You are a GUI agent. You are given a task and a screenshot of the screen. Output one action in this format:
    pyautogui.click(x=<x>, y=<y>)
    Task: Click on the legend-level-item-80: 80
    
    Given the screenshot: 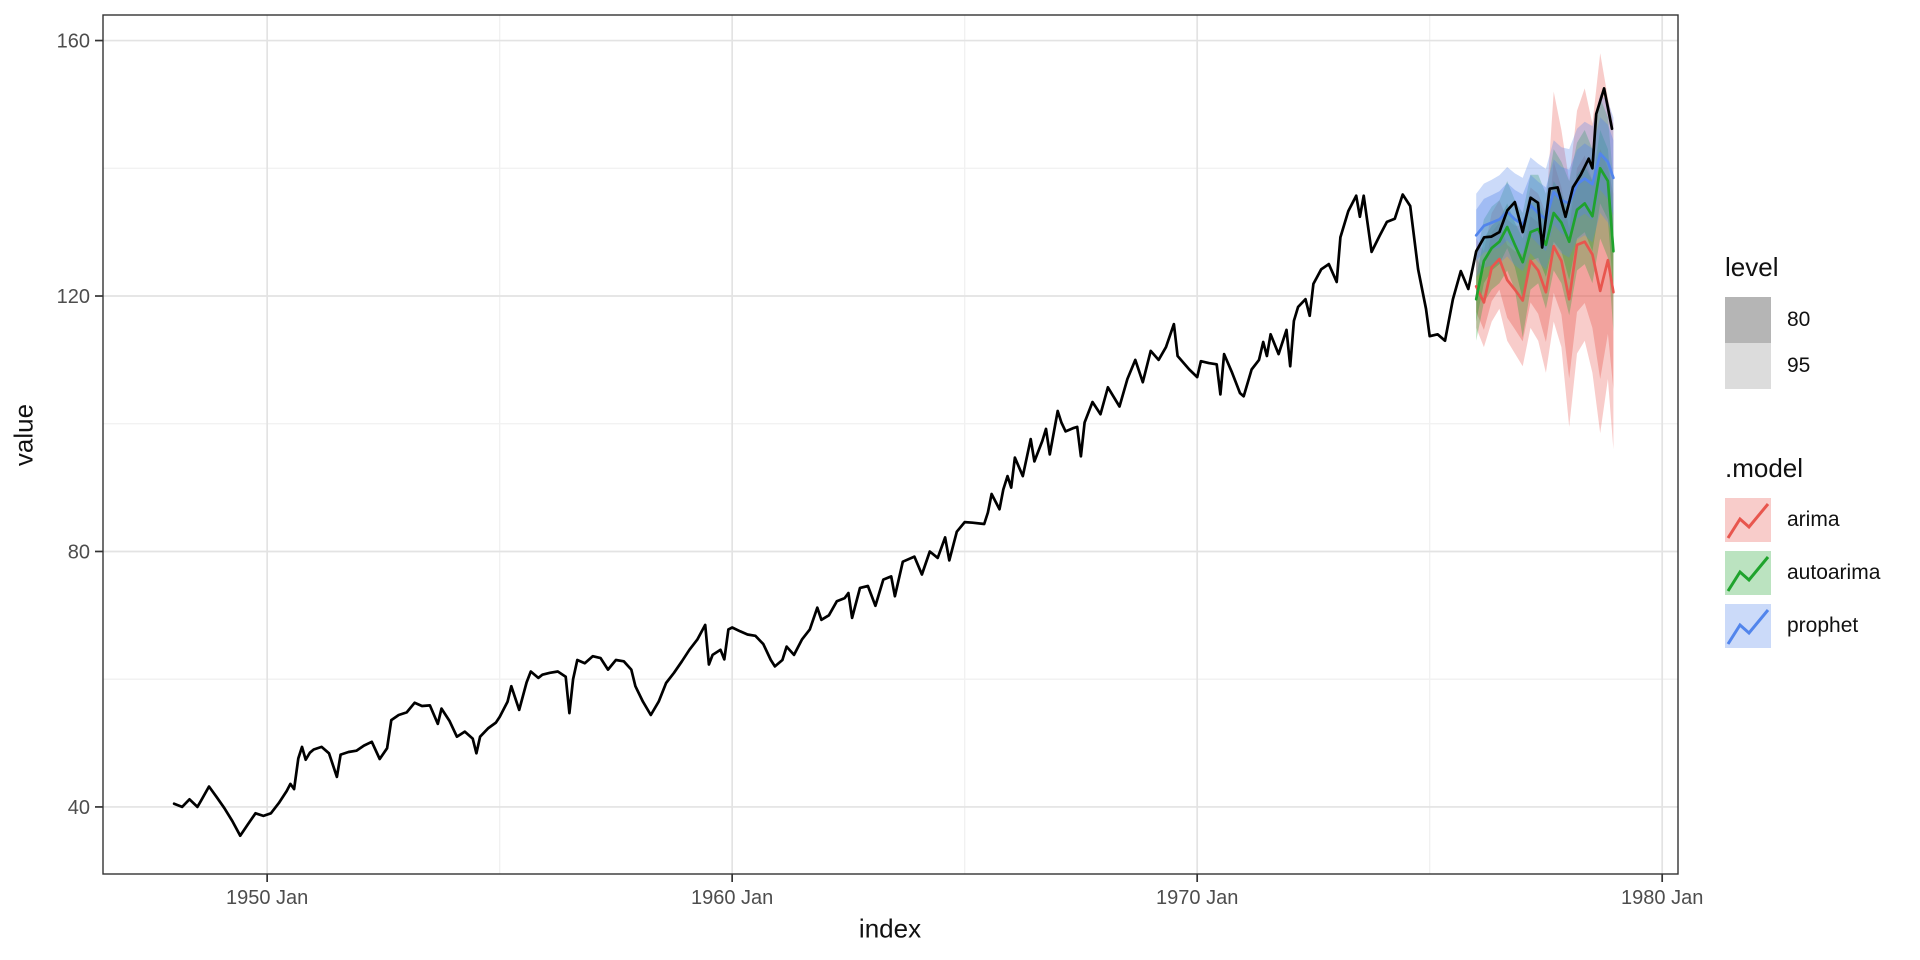 What is the action you would take?
    pyautogui.click(x=1822, y=320)
    